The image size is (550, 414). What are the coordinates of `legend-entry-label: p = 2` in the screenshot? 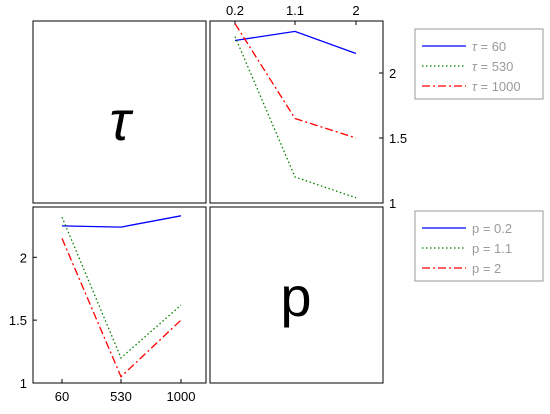 It's located at (486, 268).